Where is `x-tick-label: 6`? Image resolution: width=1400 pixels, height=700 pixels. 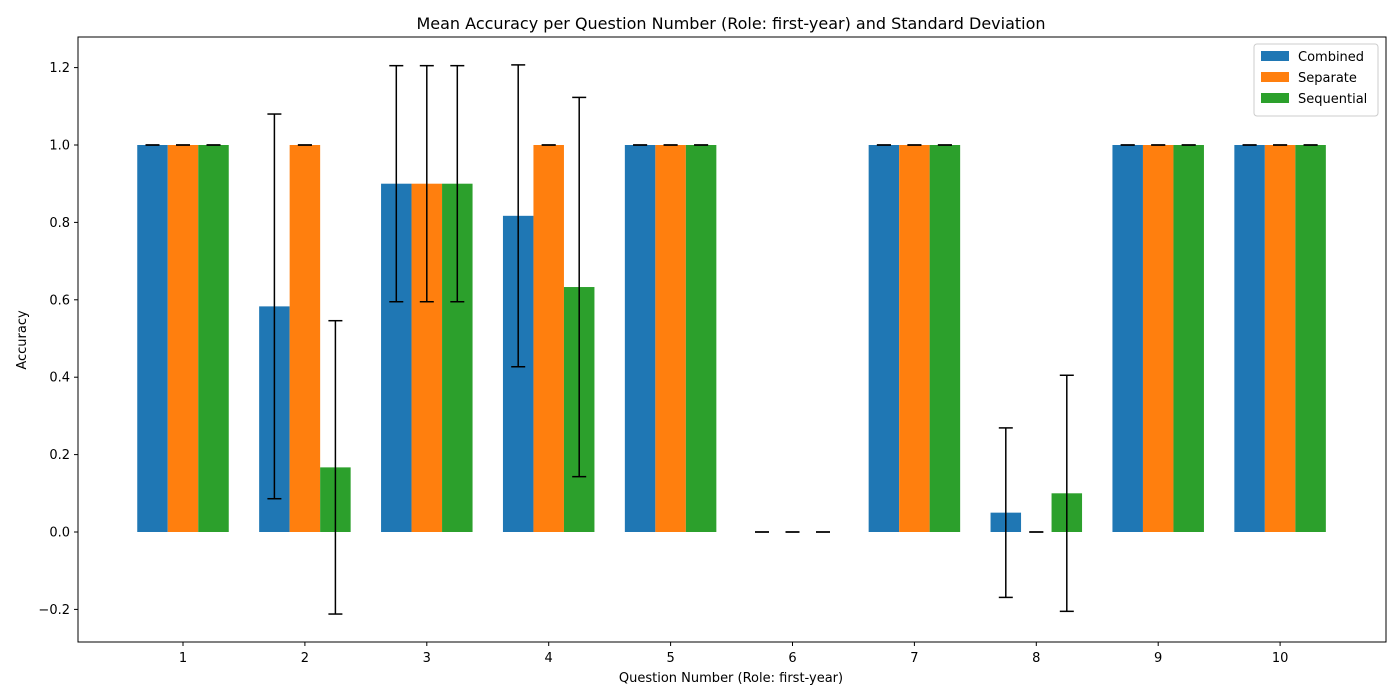
x-tick-label: 6 is located at coordinates (792, 658).